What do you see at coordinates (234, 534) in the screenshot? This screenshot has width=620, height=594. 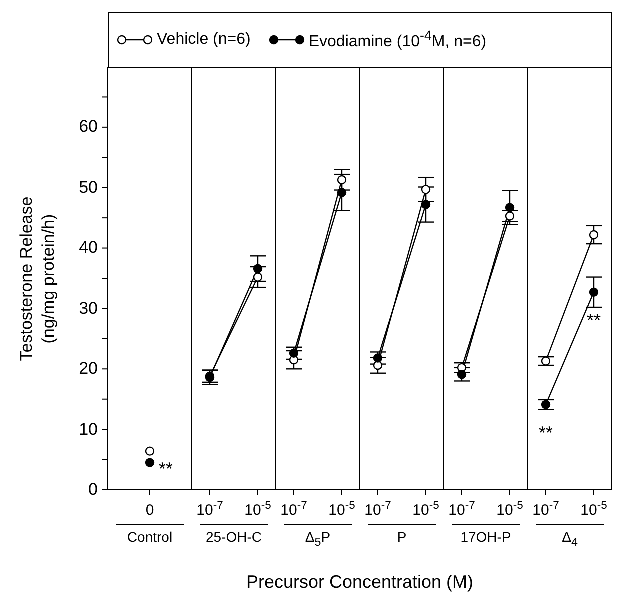 I see `x-axis-title: 25-OH-C` at bounding box center [234, 534].